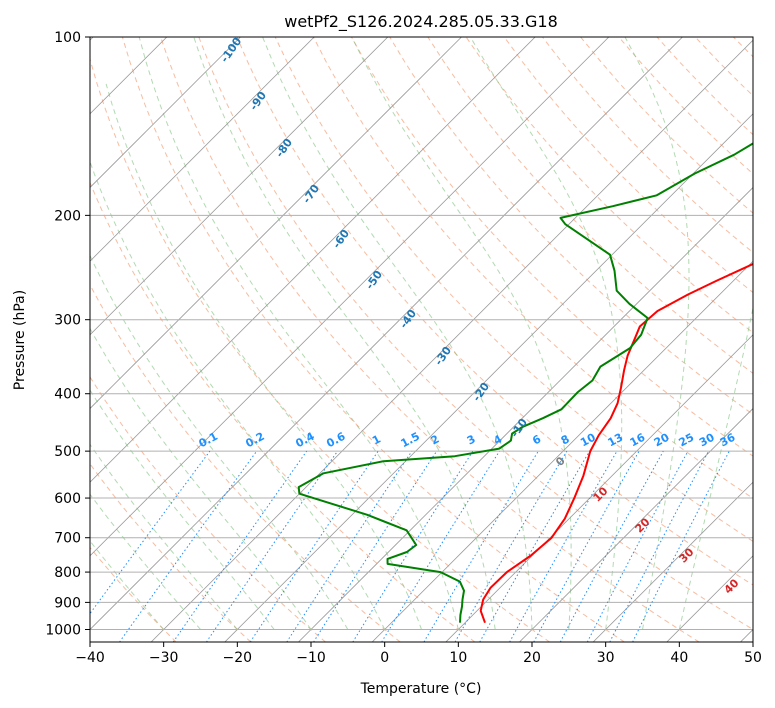 Image resolution: width=775 pixels, height=708 pixels. Describe the element at coordinates (20, 340) in the screenshot. I see `y-axis-label: Pressure (hPa)` at that location.